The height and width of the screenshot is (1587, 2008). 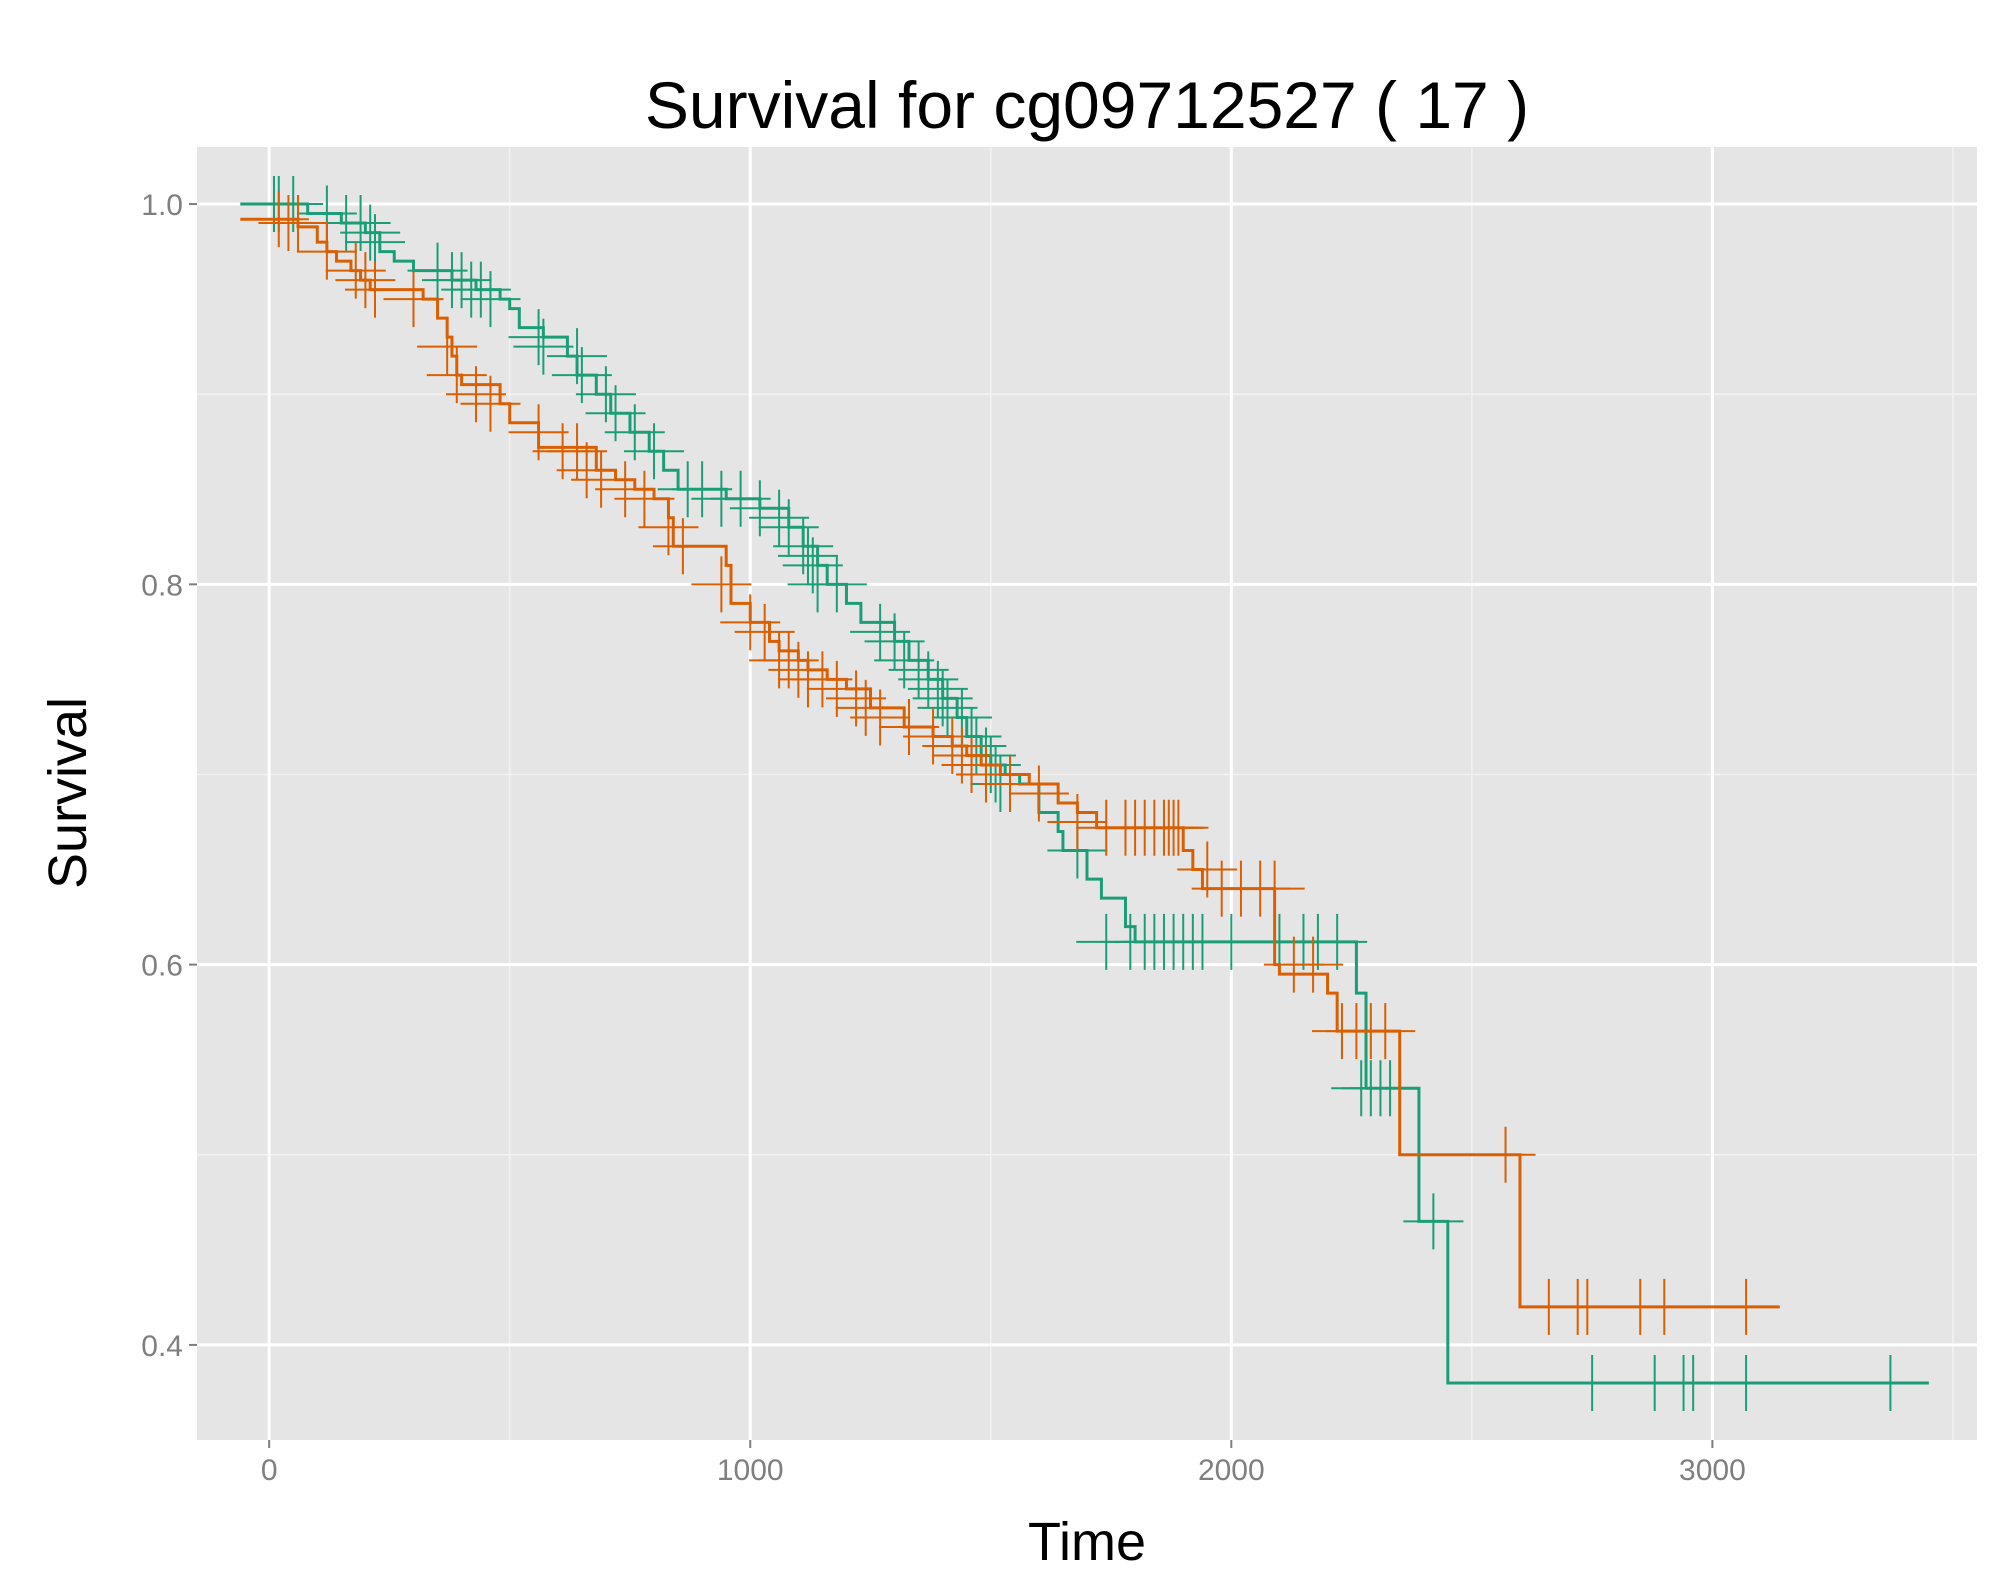 What do you see at coordinates (750, 1470) in the screenshot?
I see `x-tick-label: 1000` at bounding box center [750, 1470].